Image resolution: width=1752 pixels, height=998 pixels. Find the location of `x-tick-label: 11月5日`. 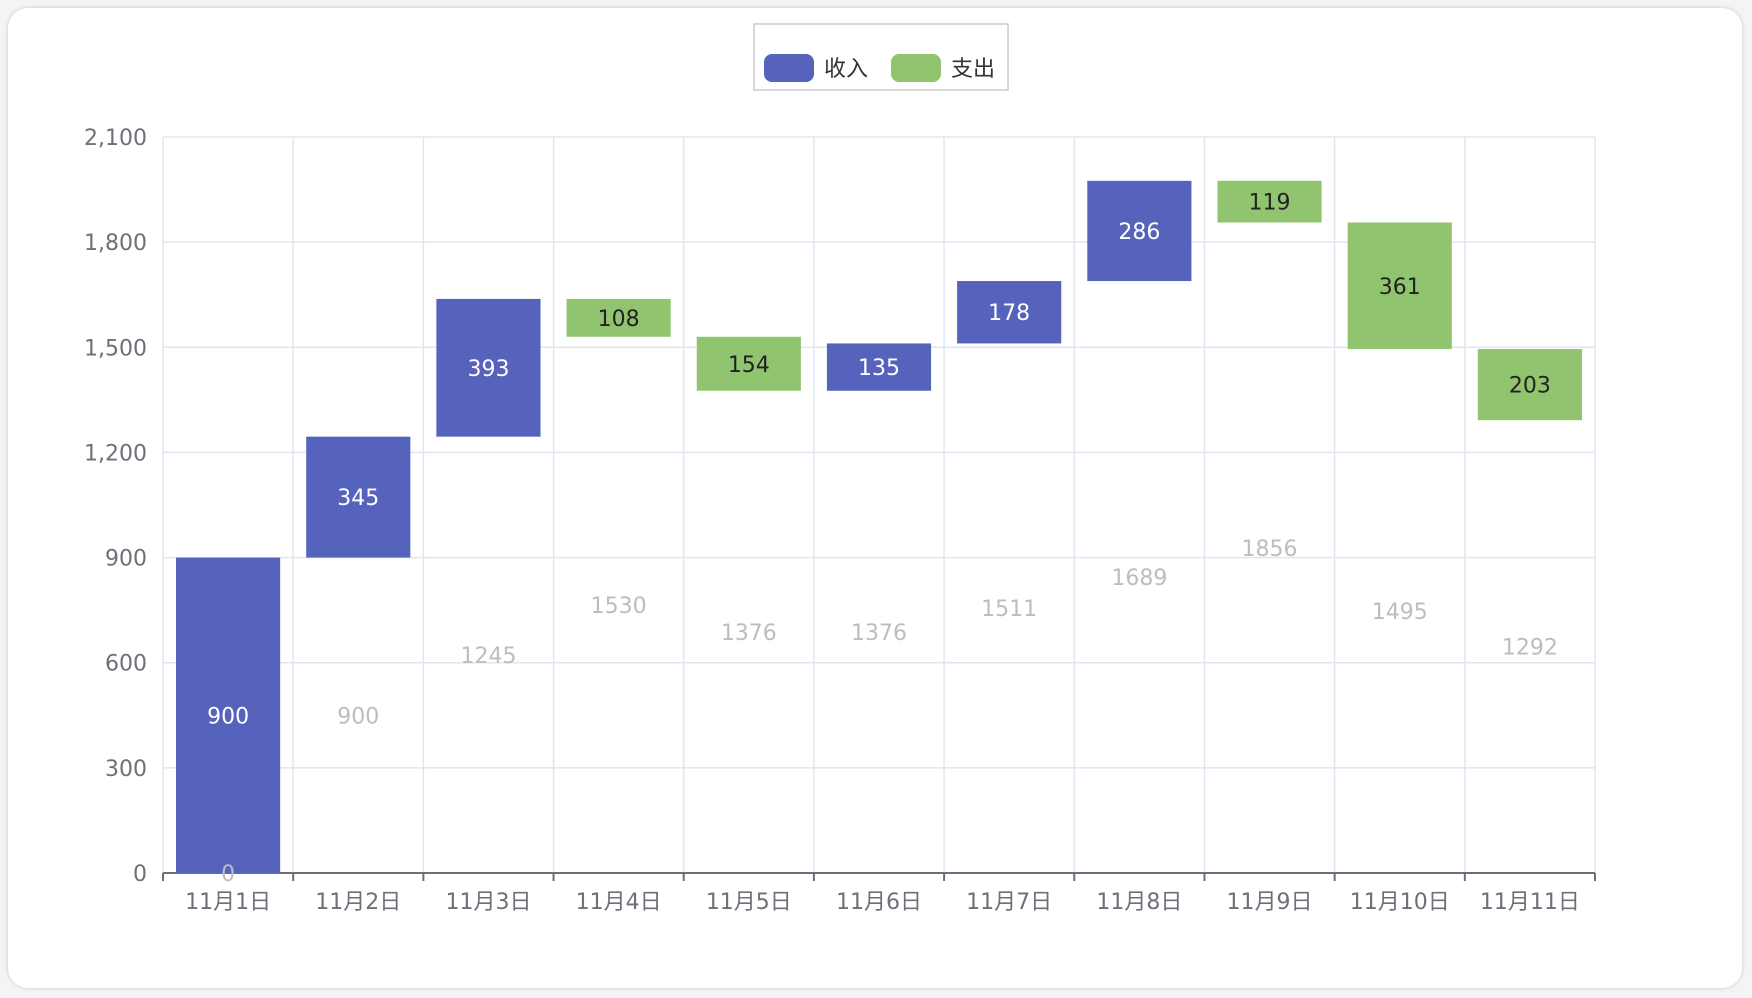

x-tick-label: 11月5日 is located at coordinates (749, 902).